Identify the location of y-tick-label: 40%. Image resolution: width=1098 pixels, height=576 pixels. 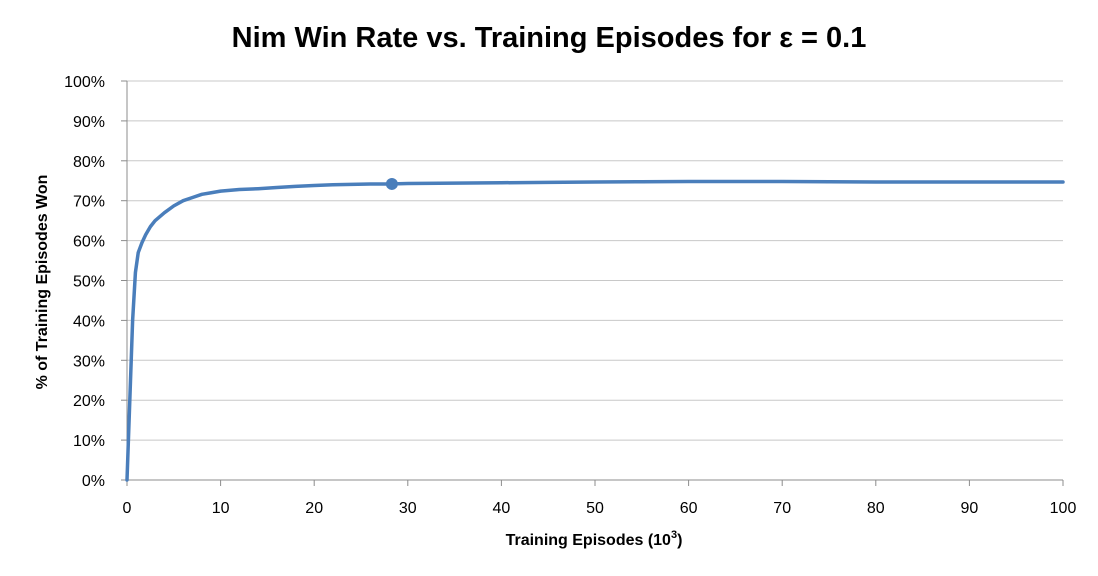
(89, 321).